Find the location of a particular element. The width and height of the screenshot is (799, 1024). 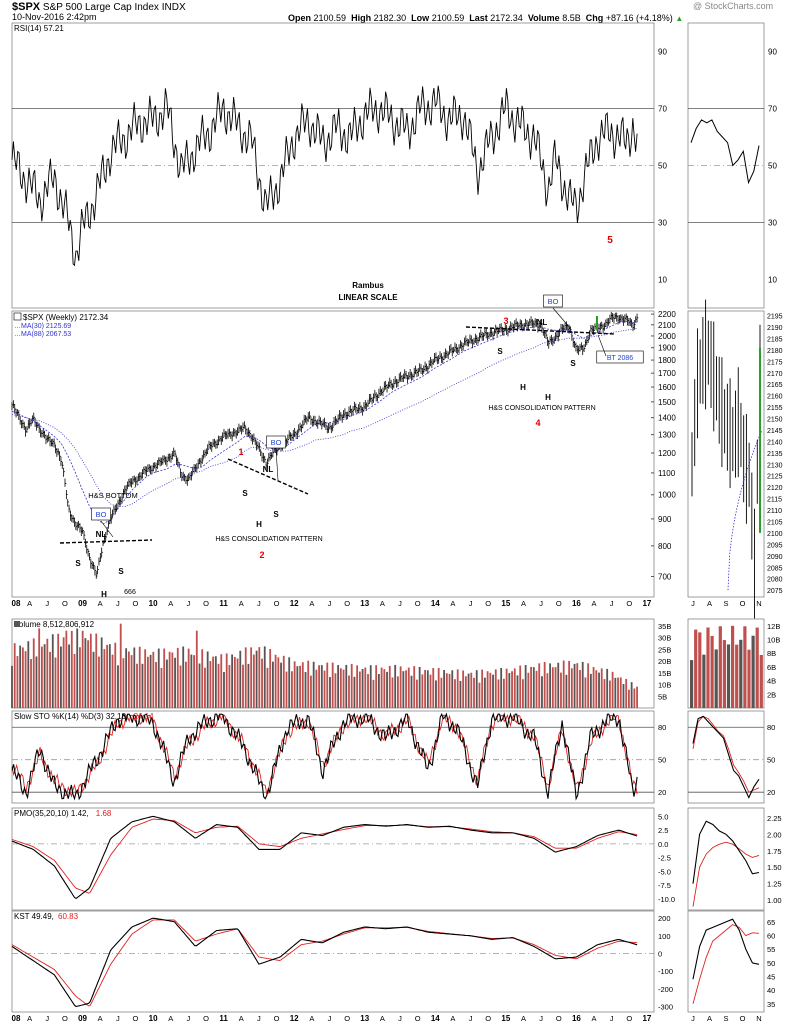

rsi-legend: RSI(14) 57.21 is located at coordinates (39, 28).